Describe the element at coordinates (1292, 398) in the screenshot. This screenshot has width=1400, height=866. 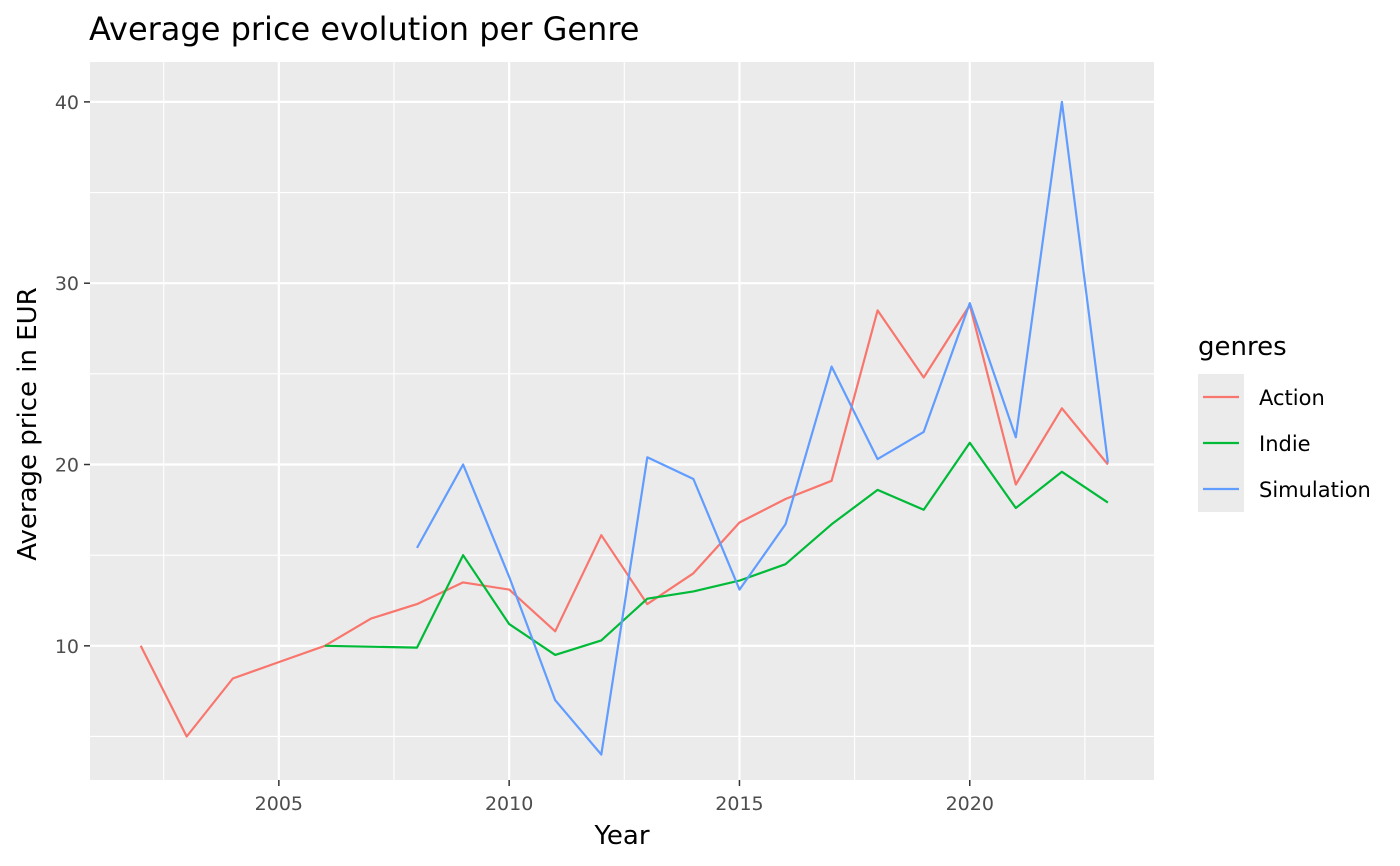
I see `legend-label-action: Action` at that location.